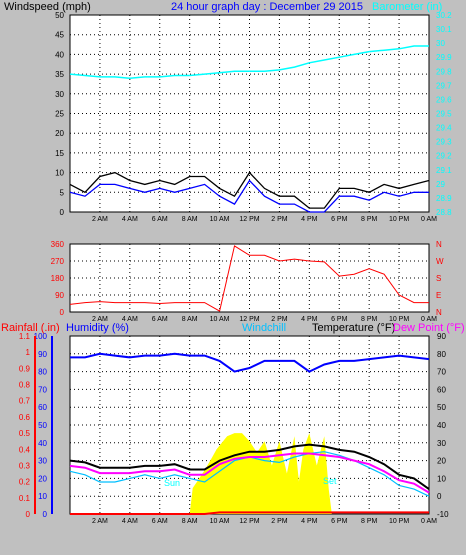 This screenshot has height=555, width=466. What do you see at coordinates (25, 449) in the screenshot?
I see `rain-tick-label: 0.4` at bounding box center [25, 449].